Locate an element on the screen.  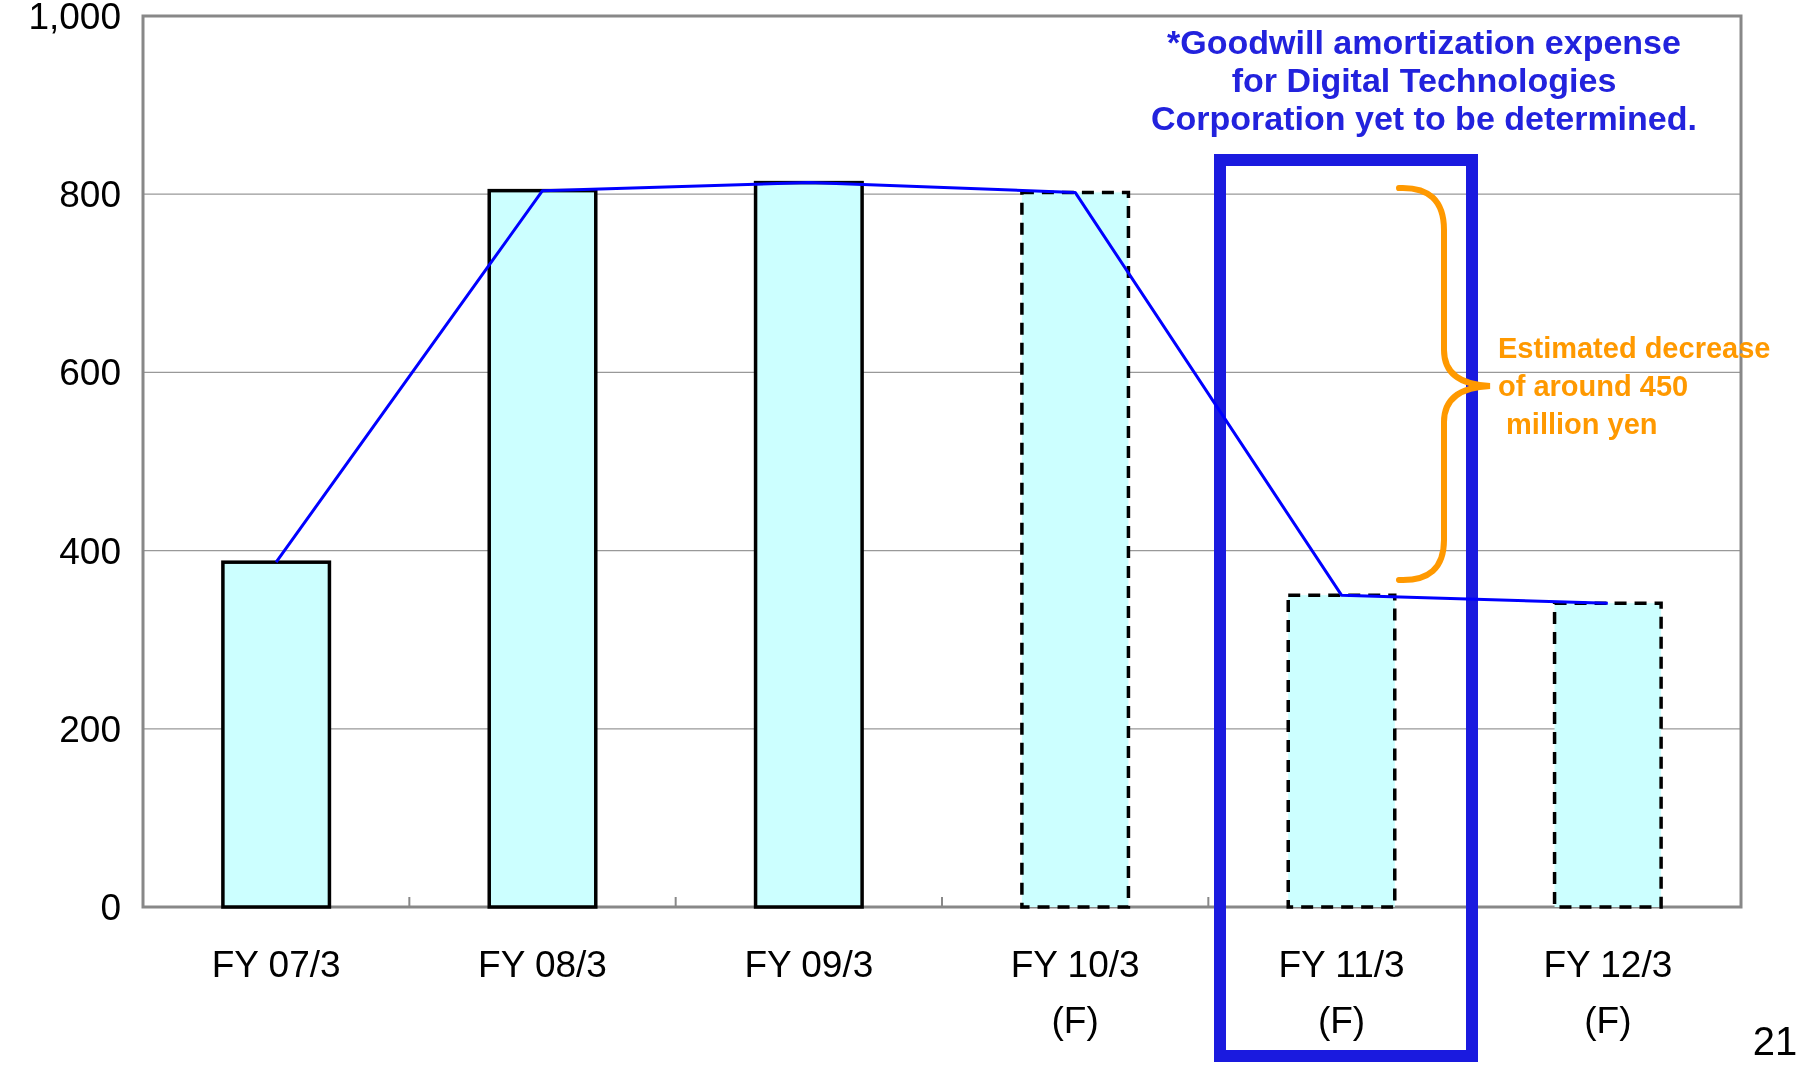
x-tick-label: FY 12/3 (F) is located at coordinates (1608, 992).